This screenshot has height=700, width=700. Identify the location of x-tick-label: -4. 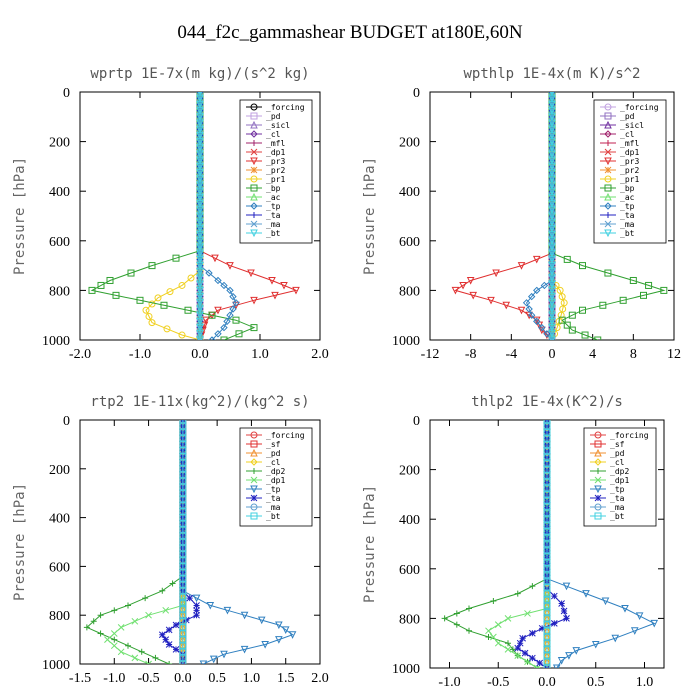
(511, 354).